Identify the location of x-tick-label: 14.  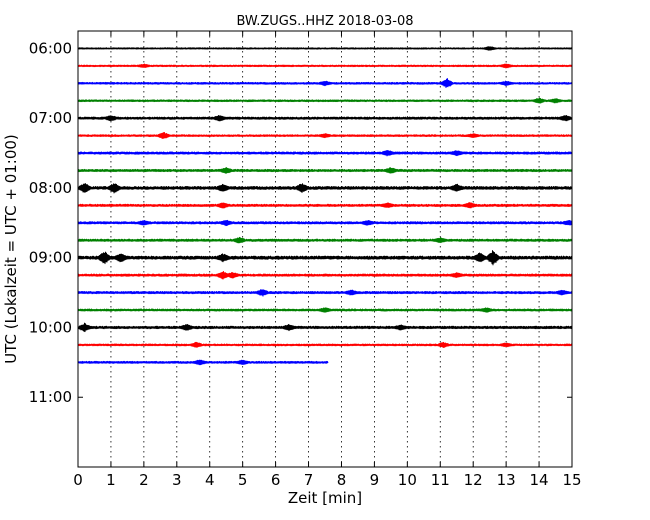
(539, 480).